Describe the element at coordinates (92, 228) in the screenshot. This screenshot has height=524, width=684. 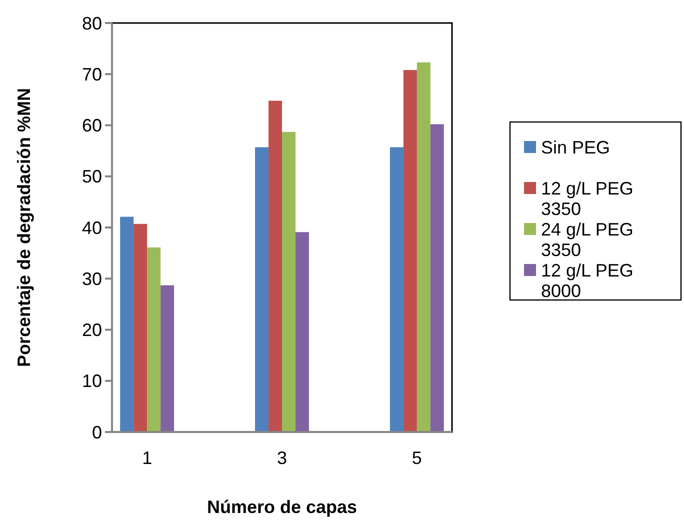
I see `y-tick-label: 40` at that location.